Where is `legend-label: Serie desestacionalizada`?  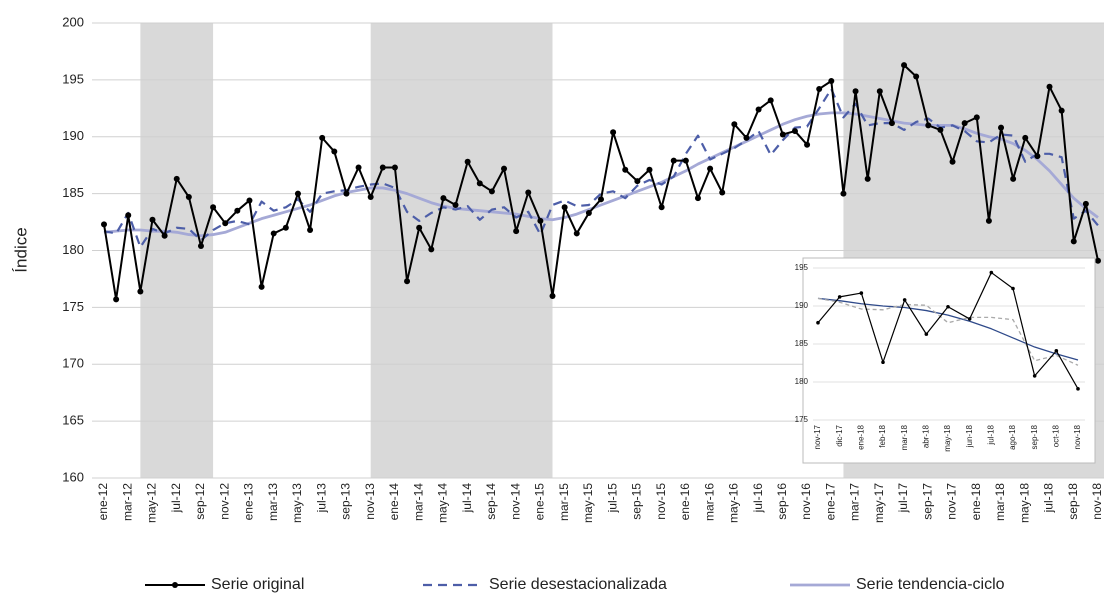 legend-label: Serie desestacionalizada is located at coordinates (578, 584).